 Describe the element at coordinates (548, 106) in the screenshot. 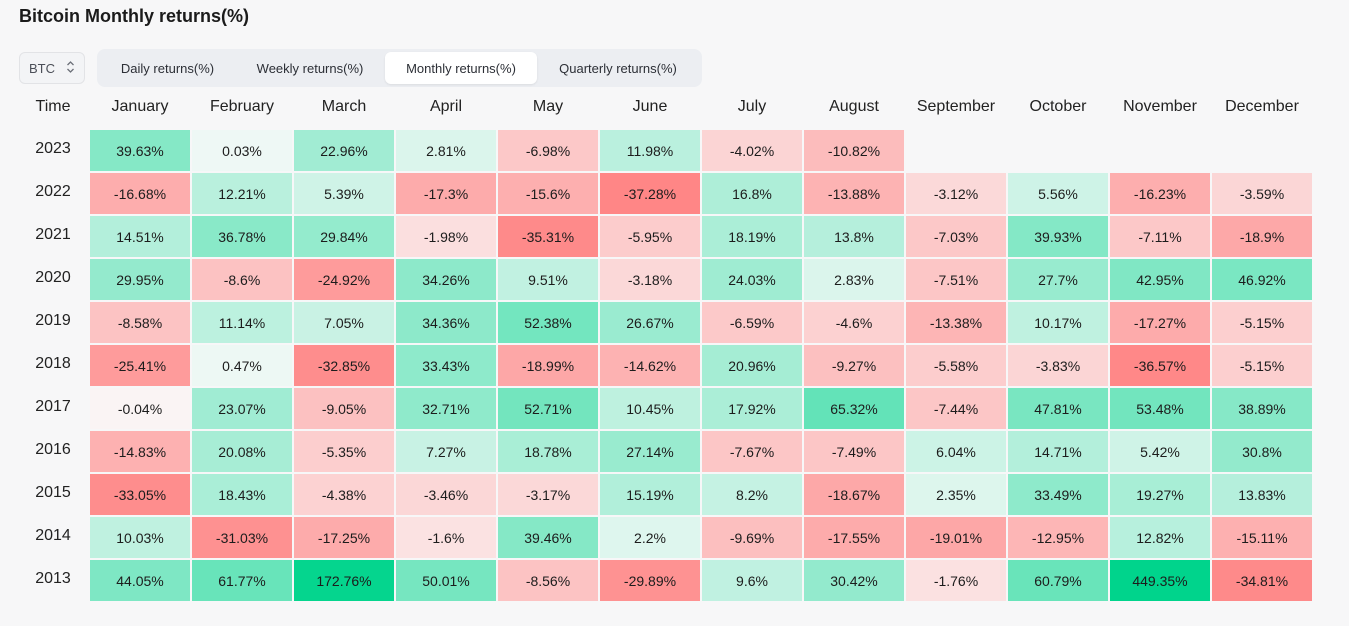

I see `column-header-month: May` at that location.